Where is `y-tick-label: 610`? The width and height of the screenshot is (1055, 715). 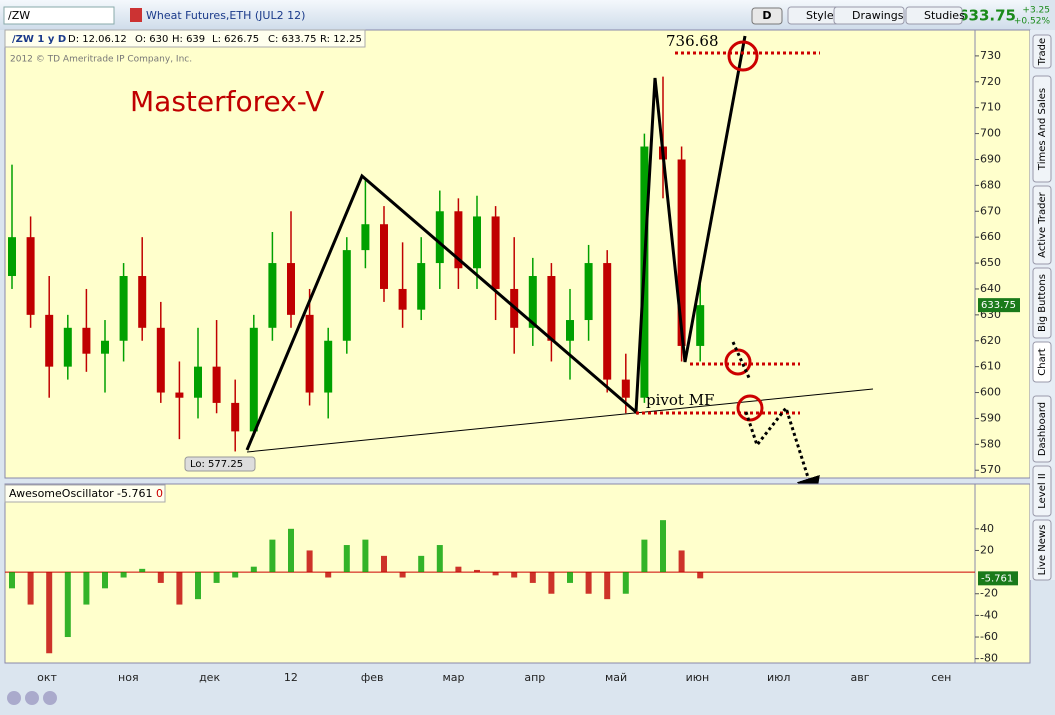
y-tick-label: 610 is located at coordinates (990, 366).